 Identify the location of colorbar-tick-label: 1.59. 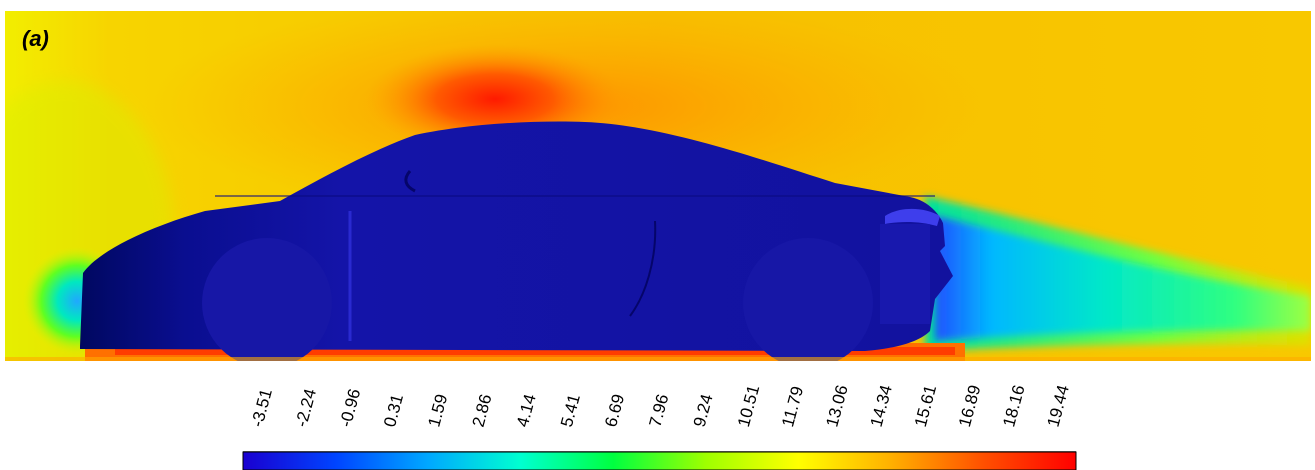
(437, 410).